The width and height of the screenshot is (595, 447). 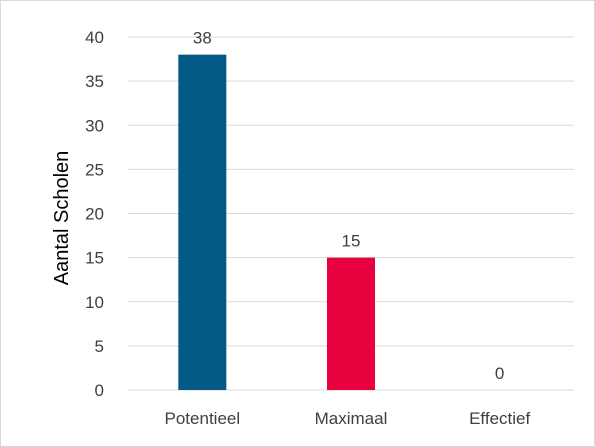 What do you see at coordinates (351, 241) in the screenshot?
I see `data-label: 15` at bounding box center [351, 241].